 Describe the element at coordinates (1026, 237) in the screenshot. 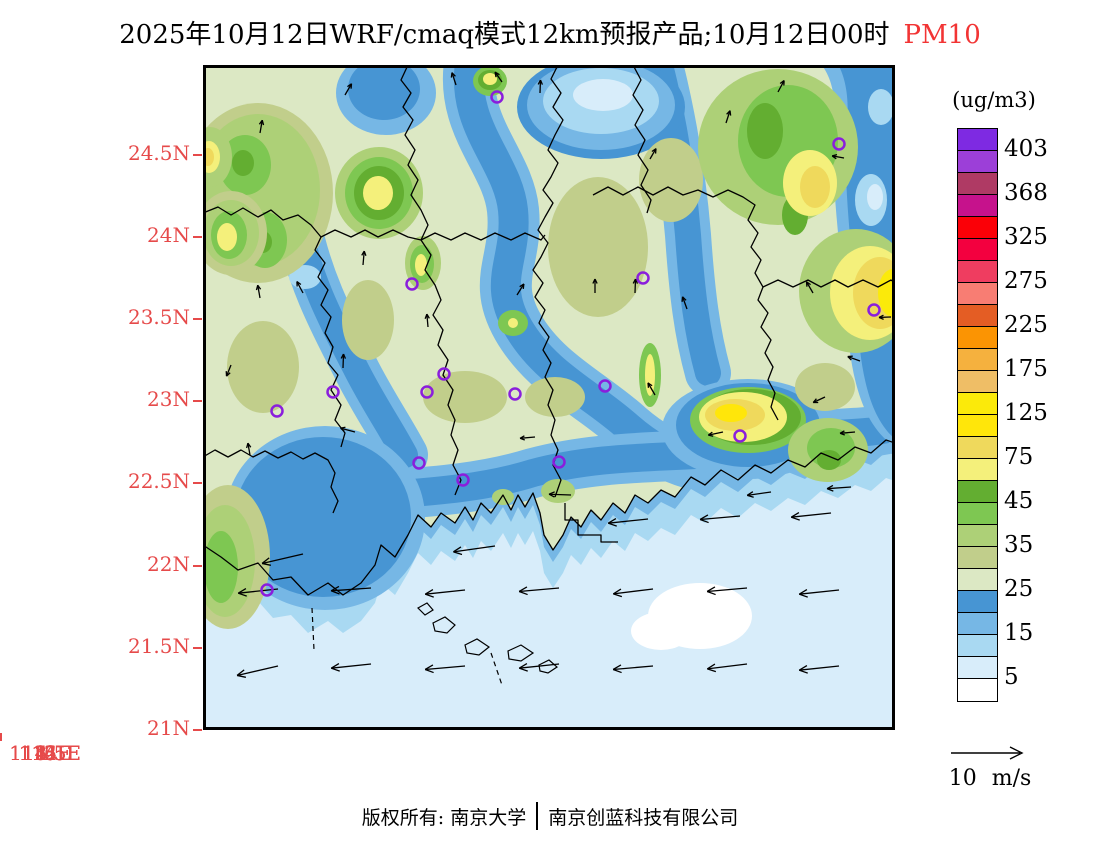

I see `colorbar-boundary-label: 325` at that location.